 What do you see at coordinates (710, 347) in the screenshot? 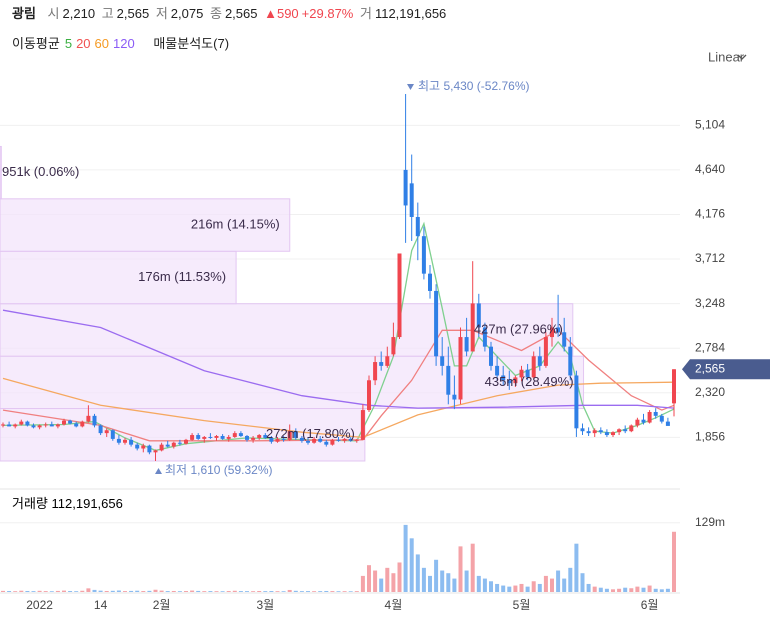
I see `y-tick-label: 2,784` at bounding box center [710, 347].